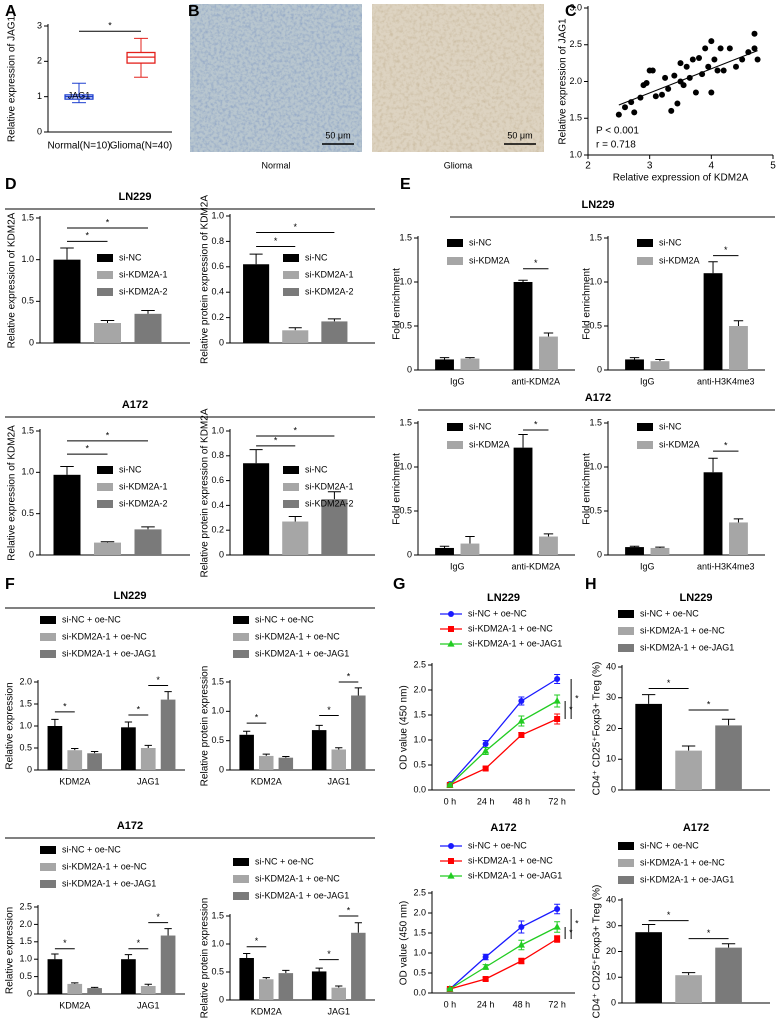  What do you see at coordinates (143, 503) in the screenshot?
I see `legend-label: si-KDM2A-2` at bounding box center [143, 503].